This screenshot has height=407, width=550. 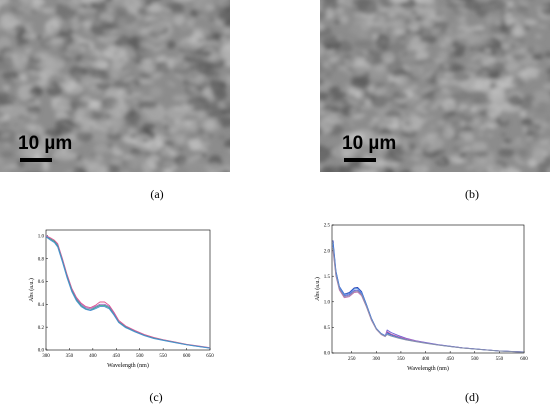 What do you see at coordinates (327, 328) in the screenshot?
I see `y-tick-label: 0.5` at bounding box center [327, 328].